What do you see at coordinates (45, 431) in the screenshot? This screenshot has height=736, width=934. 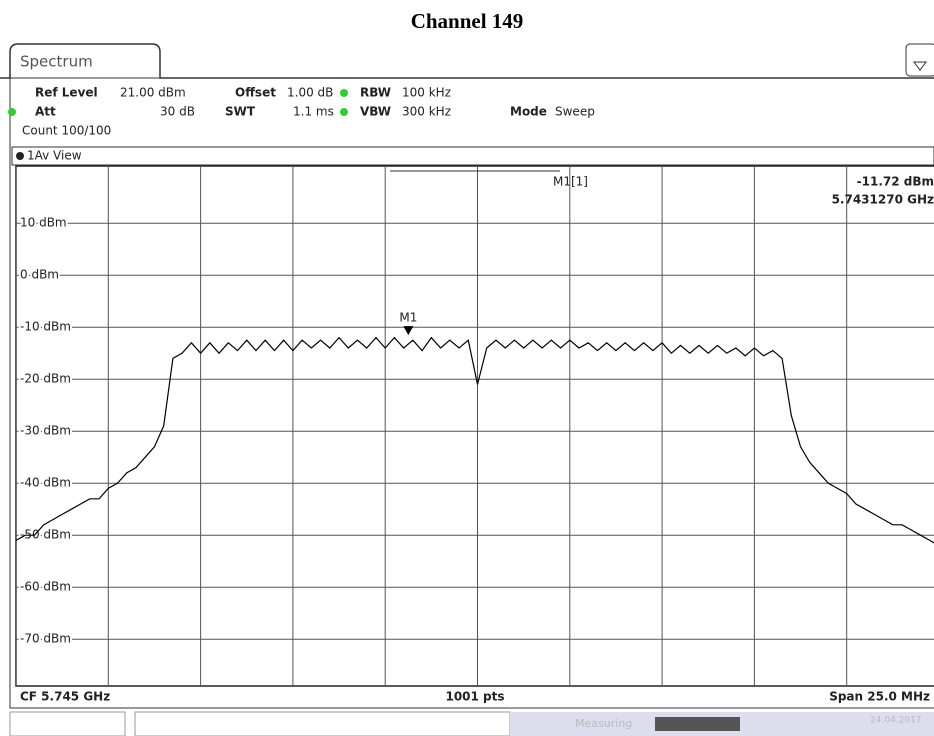 I see `y-tick-label: -30 dBm` at bounding box center [45, 431].